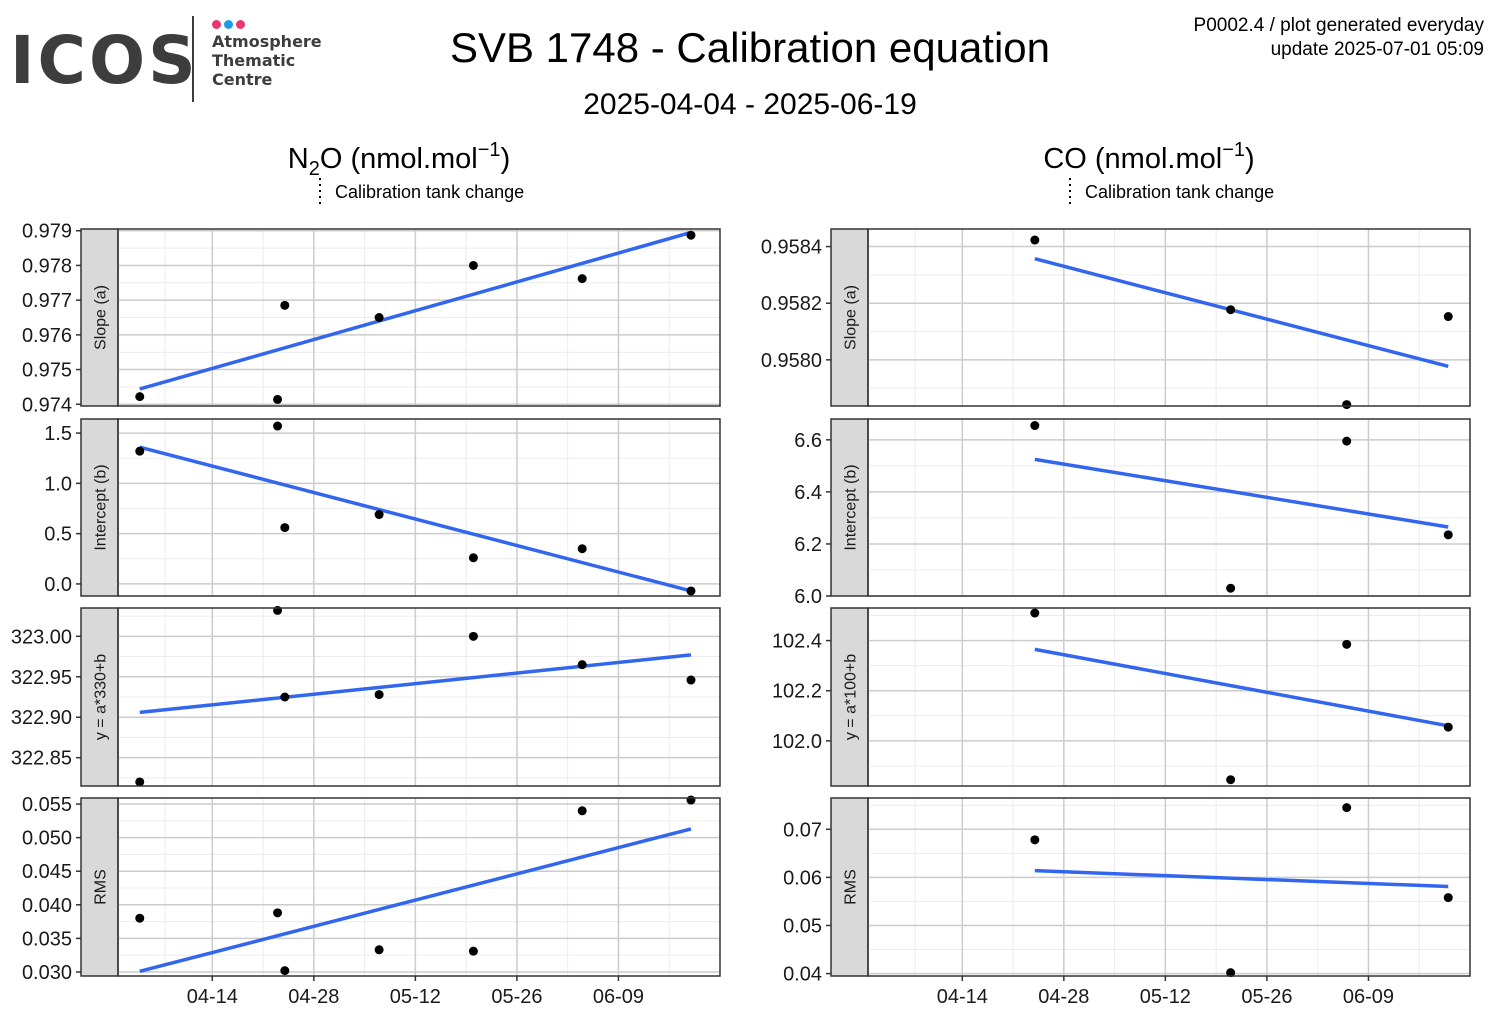  Describe the element at coordinates (1063, 997) in the screenshot. I see `x-tick-label: 04-28` at that location.